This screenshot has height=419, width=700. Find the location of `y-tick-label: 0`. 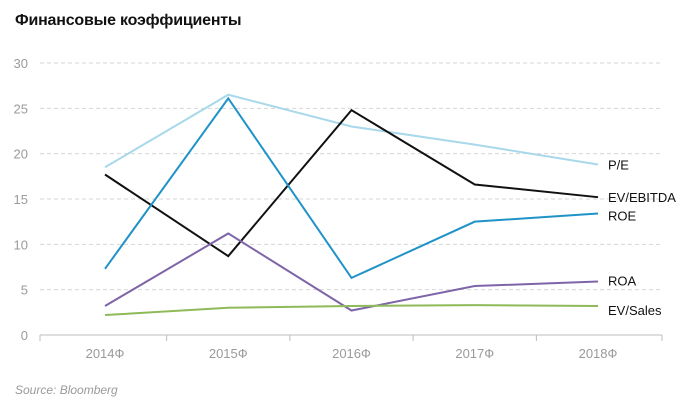

y-tick-label: 0 is located at coordinates (24, 335).